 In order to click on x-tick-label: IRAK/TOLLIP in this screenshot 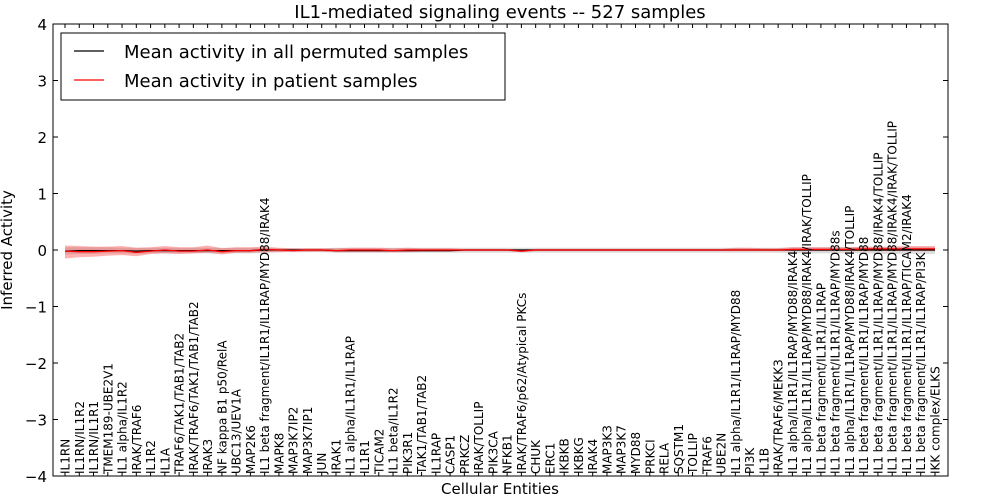, I will do `click(479, 438)`.